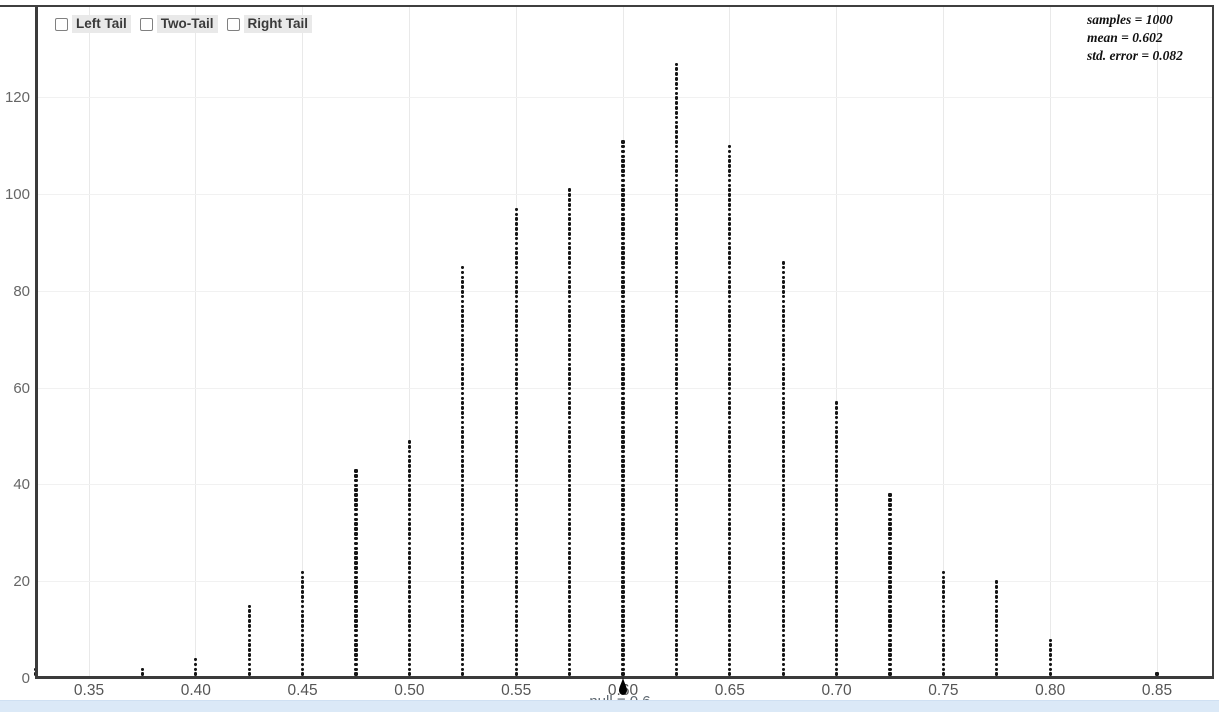  What do you see at coordinates (623, 686) in the screenshot?
I see `null-value-marker-icon` at bounding box center [623, 686].